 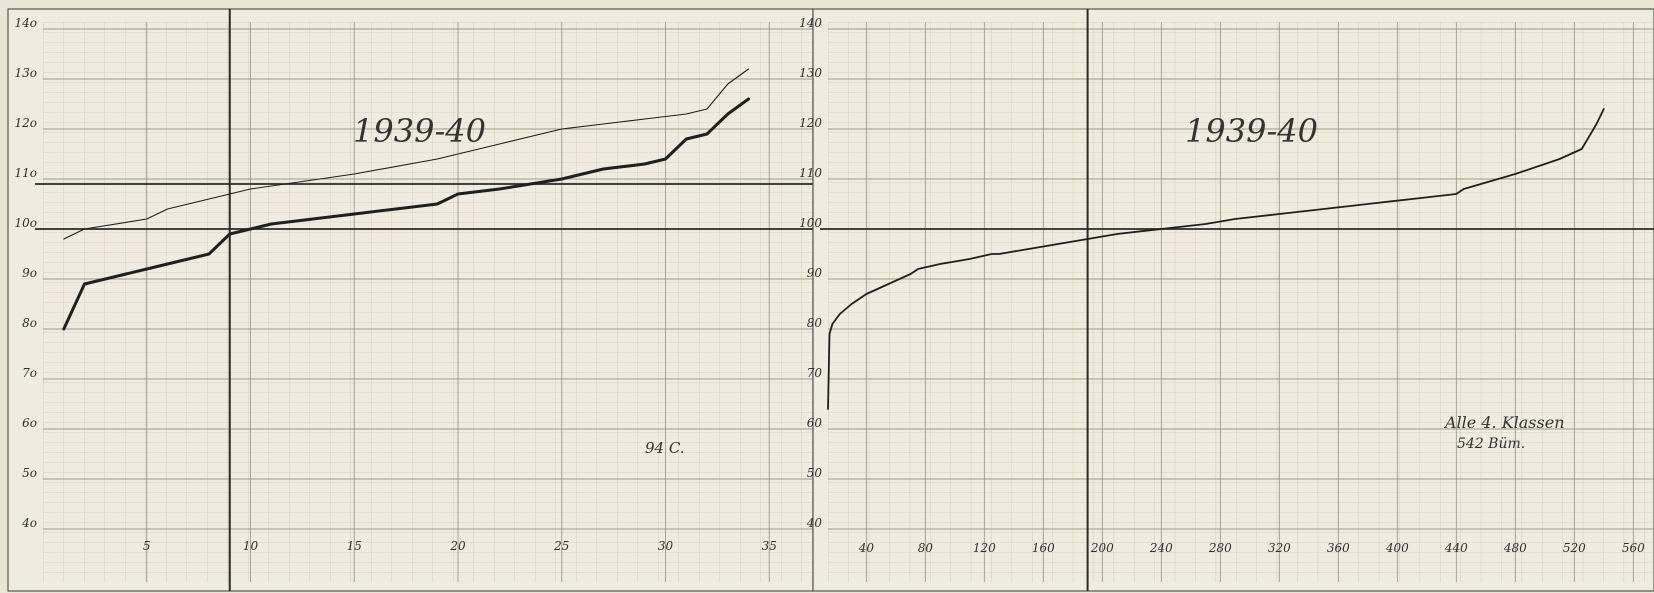 I want to click on right-y-tick-label: 70, so click(x=815, y=373).